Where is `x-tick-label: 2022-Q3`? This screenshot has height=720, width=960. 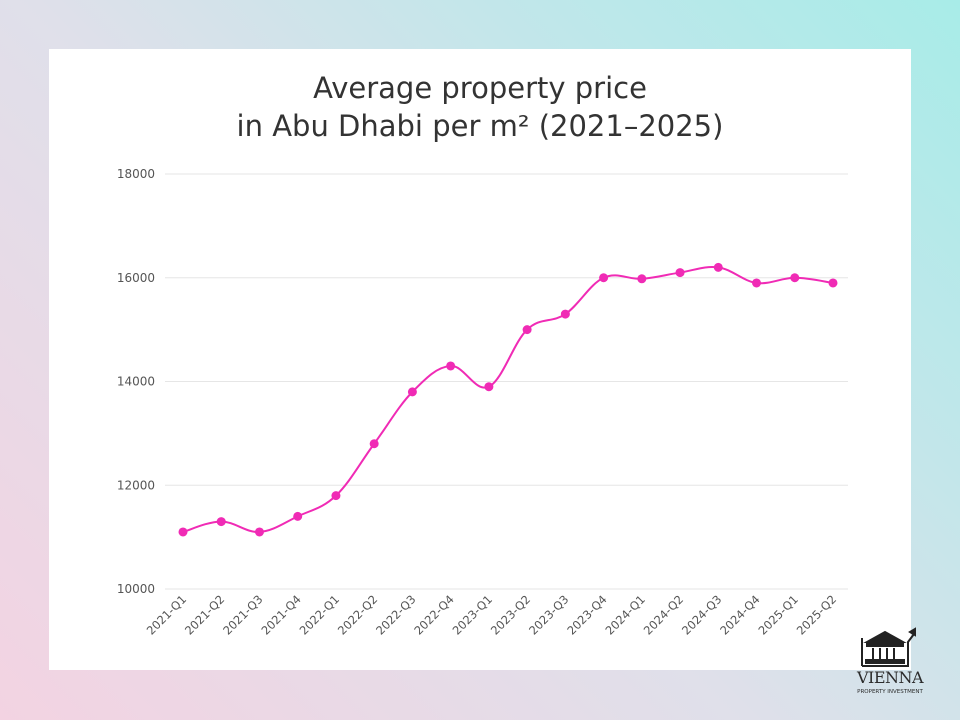 x-tick-label: 2022-Q3 is located at coordinates (395, 614).